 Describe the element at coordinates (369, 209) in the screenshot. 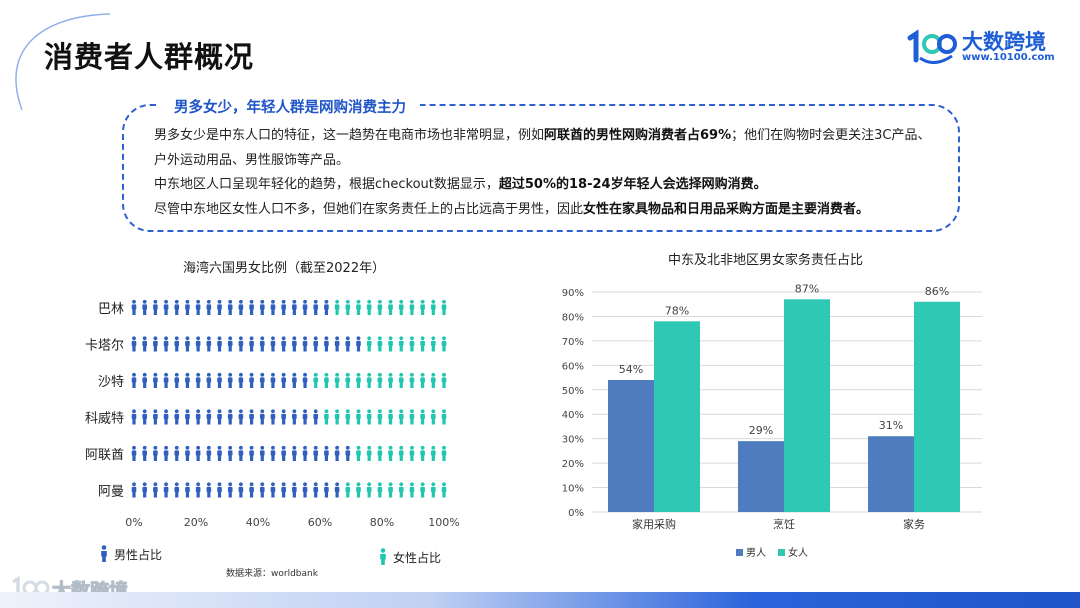

I see `callout-text: 尽管中东地区女性人口不多，但她们在家务责任上的占比远高于男性，因此` at that location.